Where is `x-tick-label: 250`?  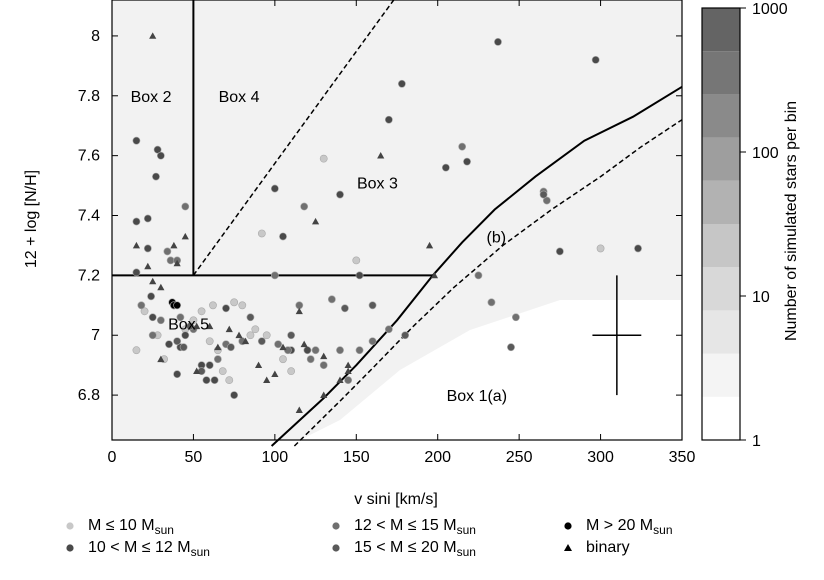 x-tick-label: 250 is located at coordinates (519, 457).